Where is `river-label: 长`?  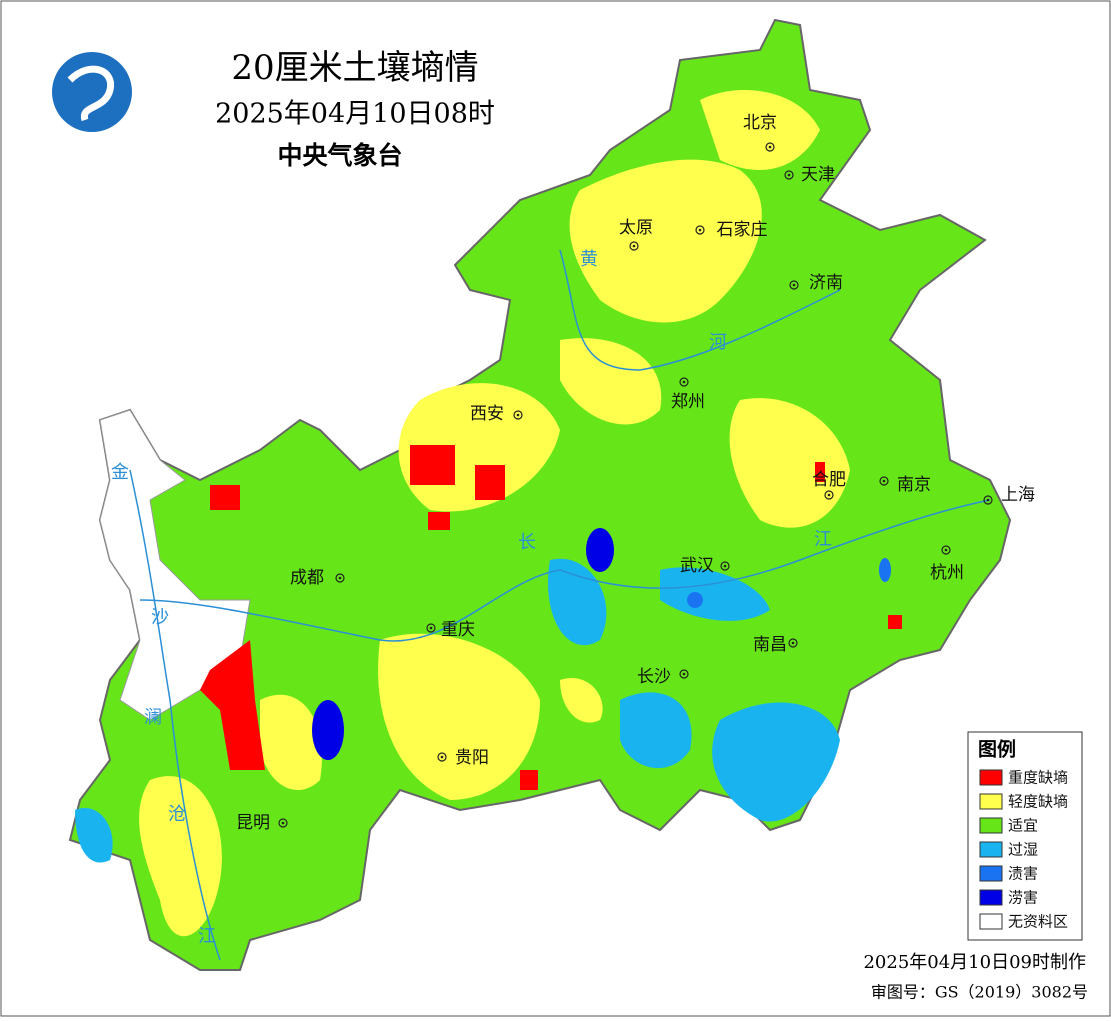
river-label: 长 is located at coordinates (527, 542).